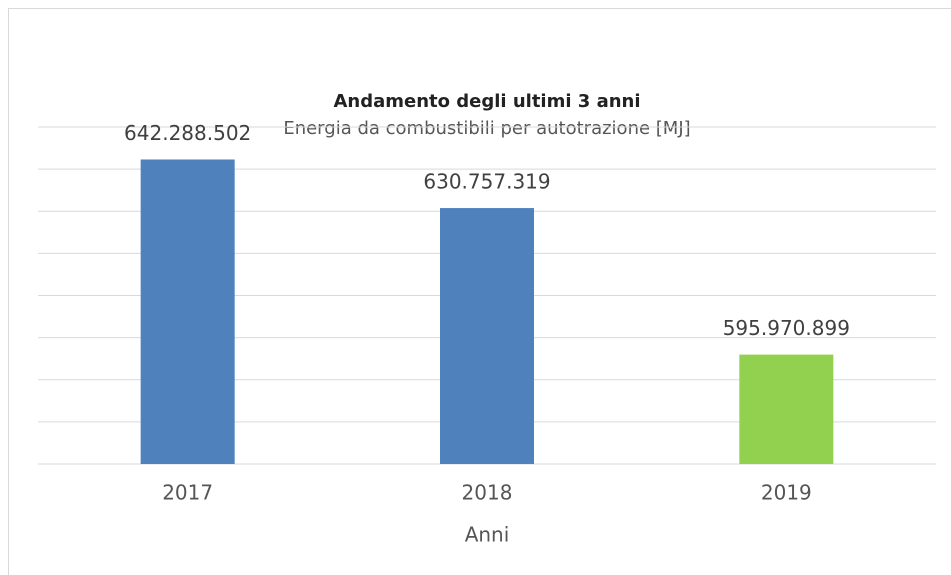 The image size is (951, 575). I want to click on x-tick-label: 2017, so click(187, 493).